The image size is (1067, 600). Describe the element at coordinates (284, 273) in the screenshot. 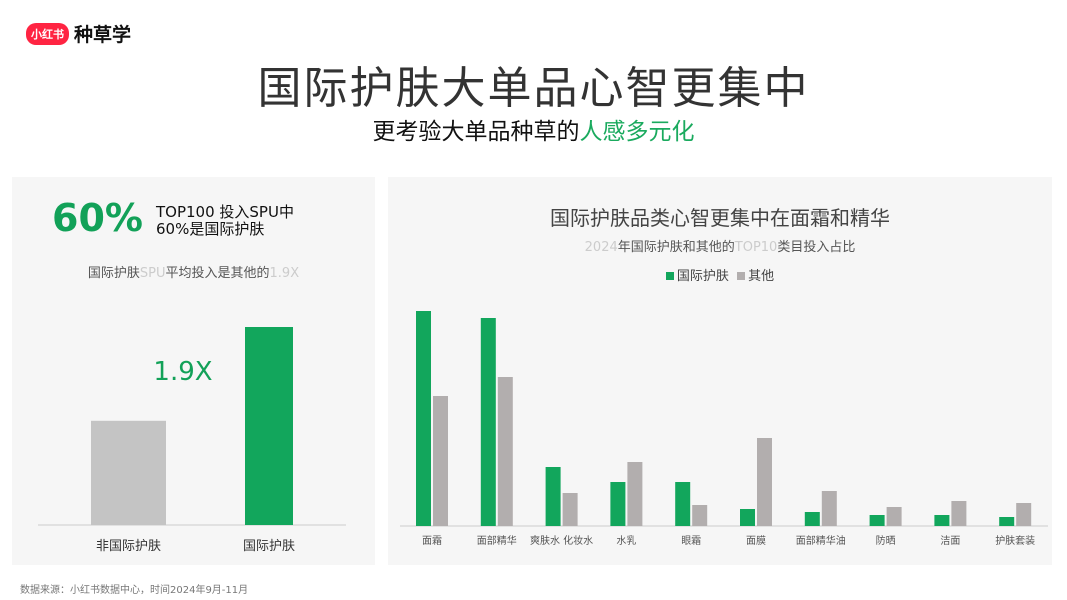

I see `note-d: 1.9X` at that location.